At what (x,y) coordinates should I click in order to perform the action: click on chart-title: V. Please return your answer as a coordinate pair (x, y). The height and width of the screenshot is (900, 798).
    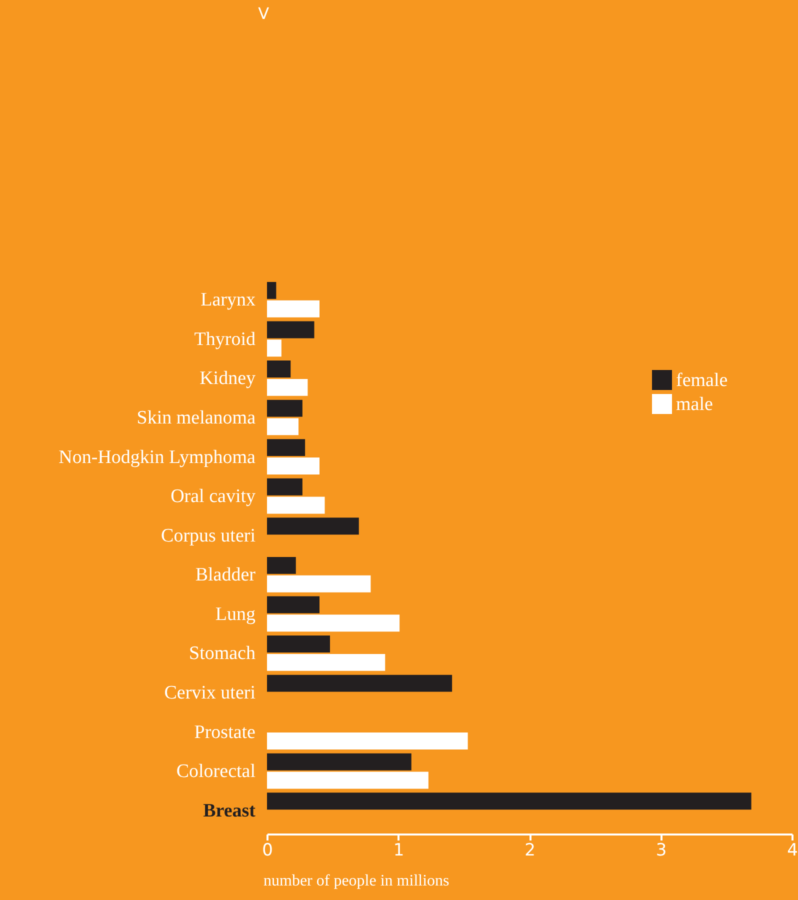
    Looking at the image, I should click on (264, 13).